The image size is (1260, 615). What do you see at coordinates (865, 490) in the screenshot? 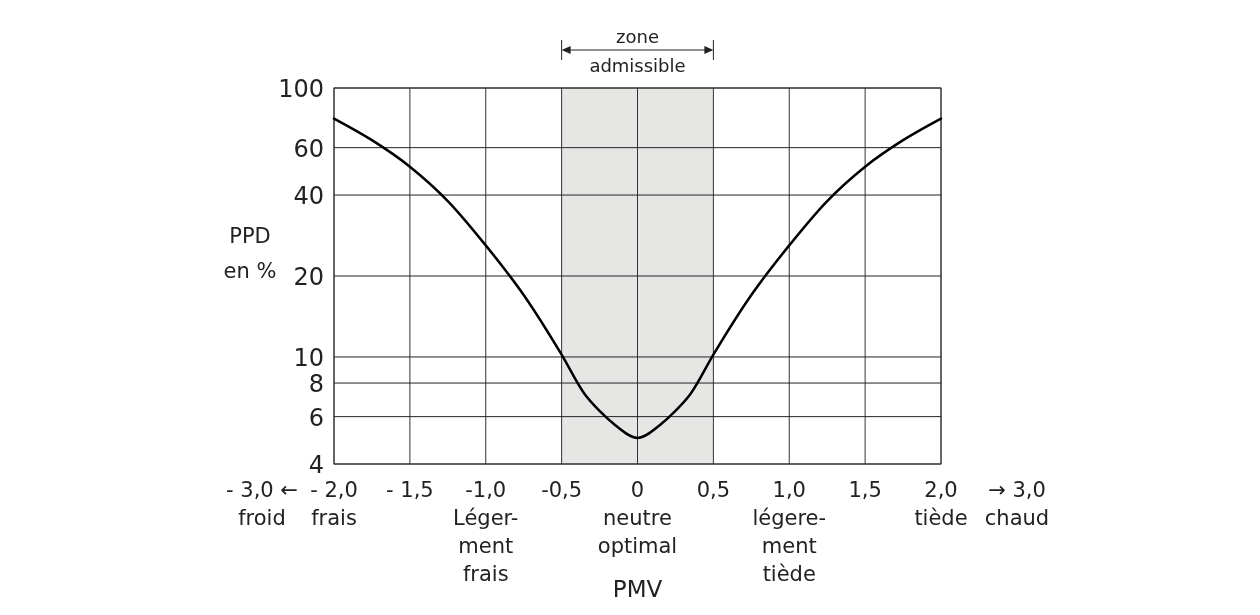
I see `x-tick-label: 1,5` at bounding box center [865, 490].